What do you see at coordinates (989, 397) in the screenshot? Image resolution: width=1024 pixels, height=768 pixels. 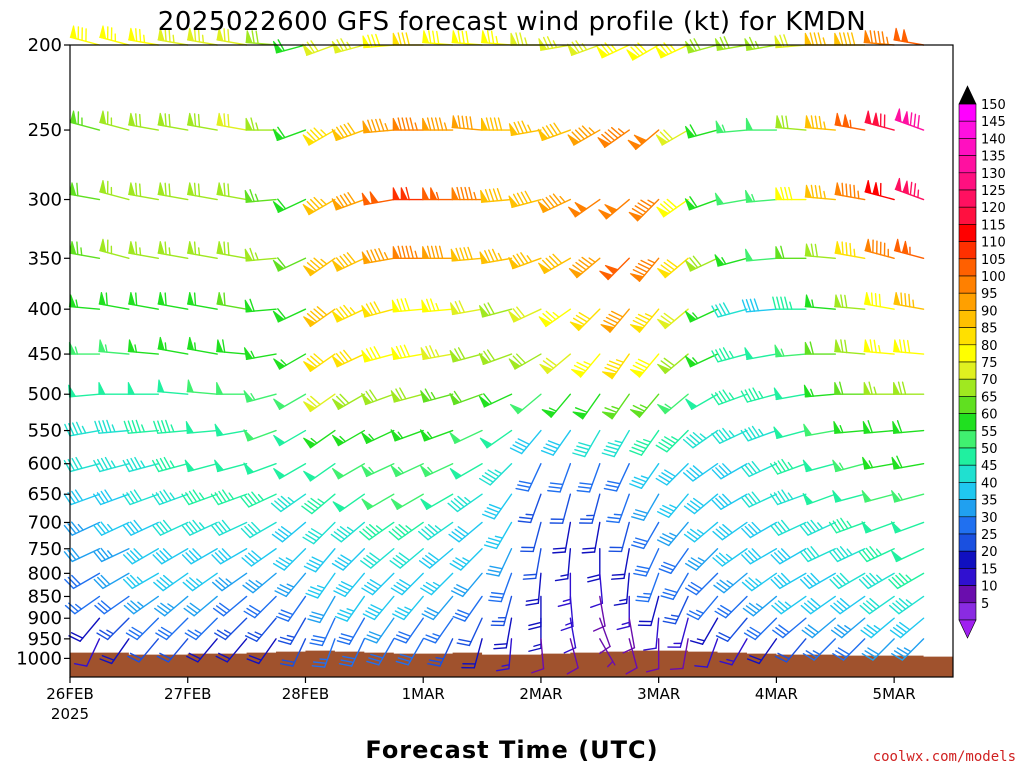 I see `colorbar-label: 65` at bounding box center [989, 397].